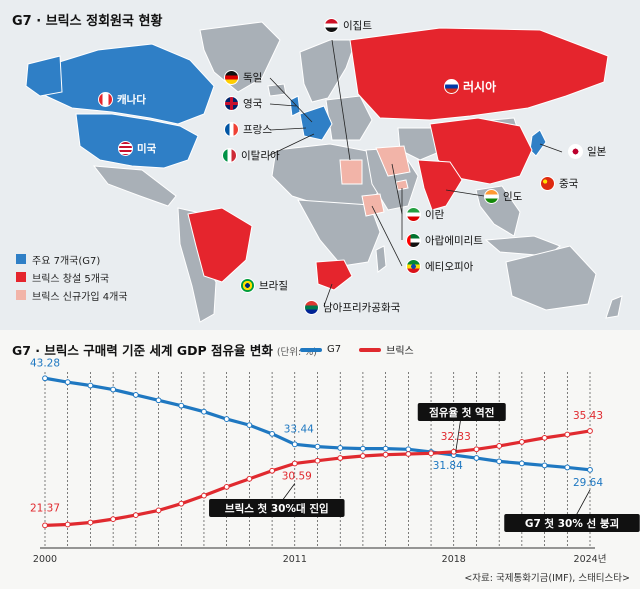 Image resolution: width=640 pixels, height=589 pixels. What do you see at coordinates (273, 286) in the screenshot?
I see `country-label: 브라질` at bounding box center [273, 286].